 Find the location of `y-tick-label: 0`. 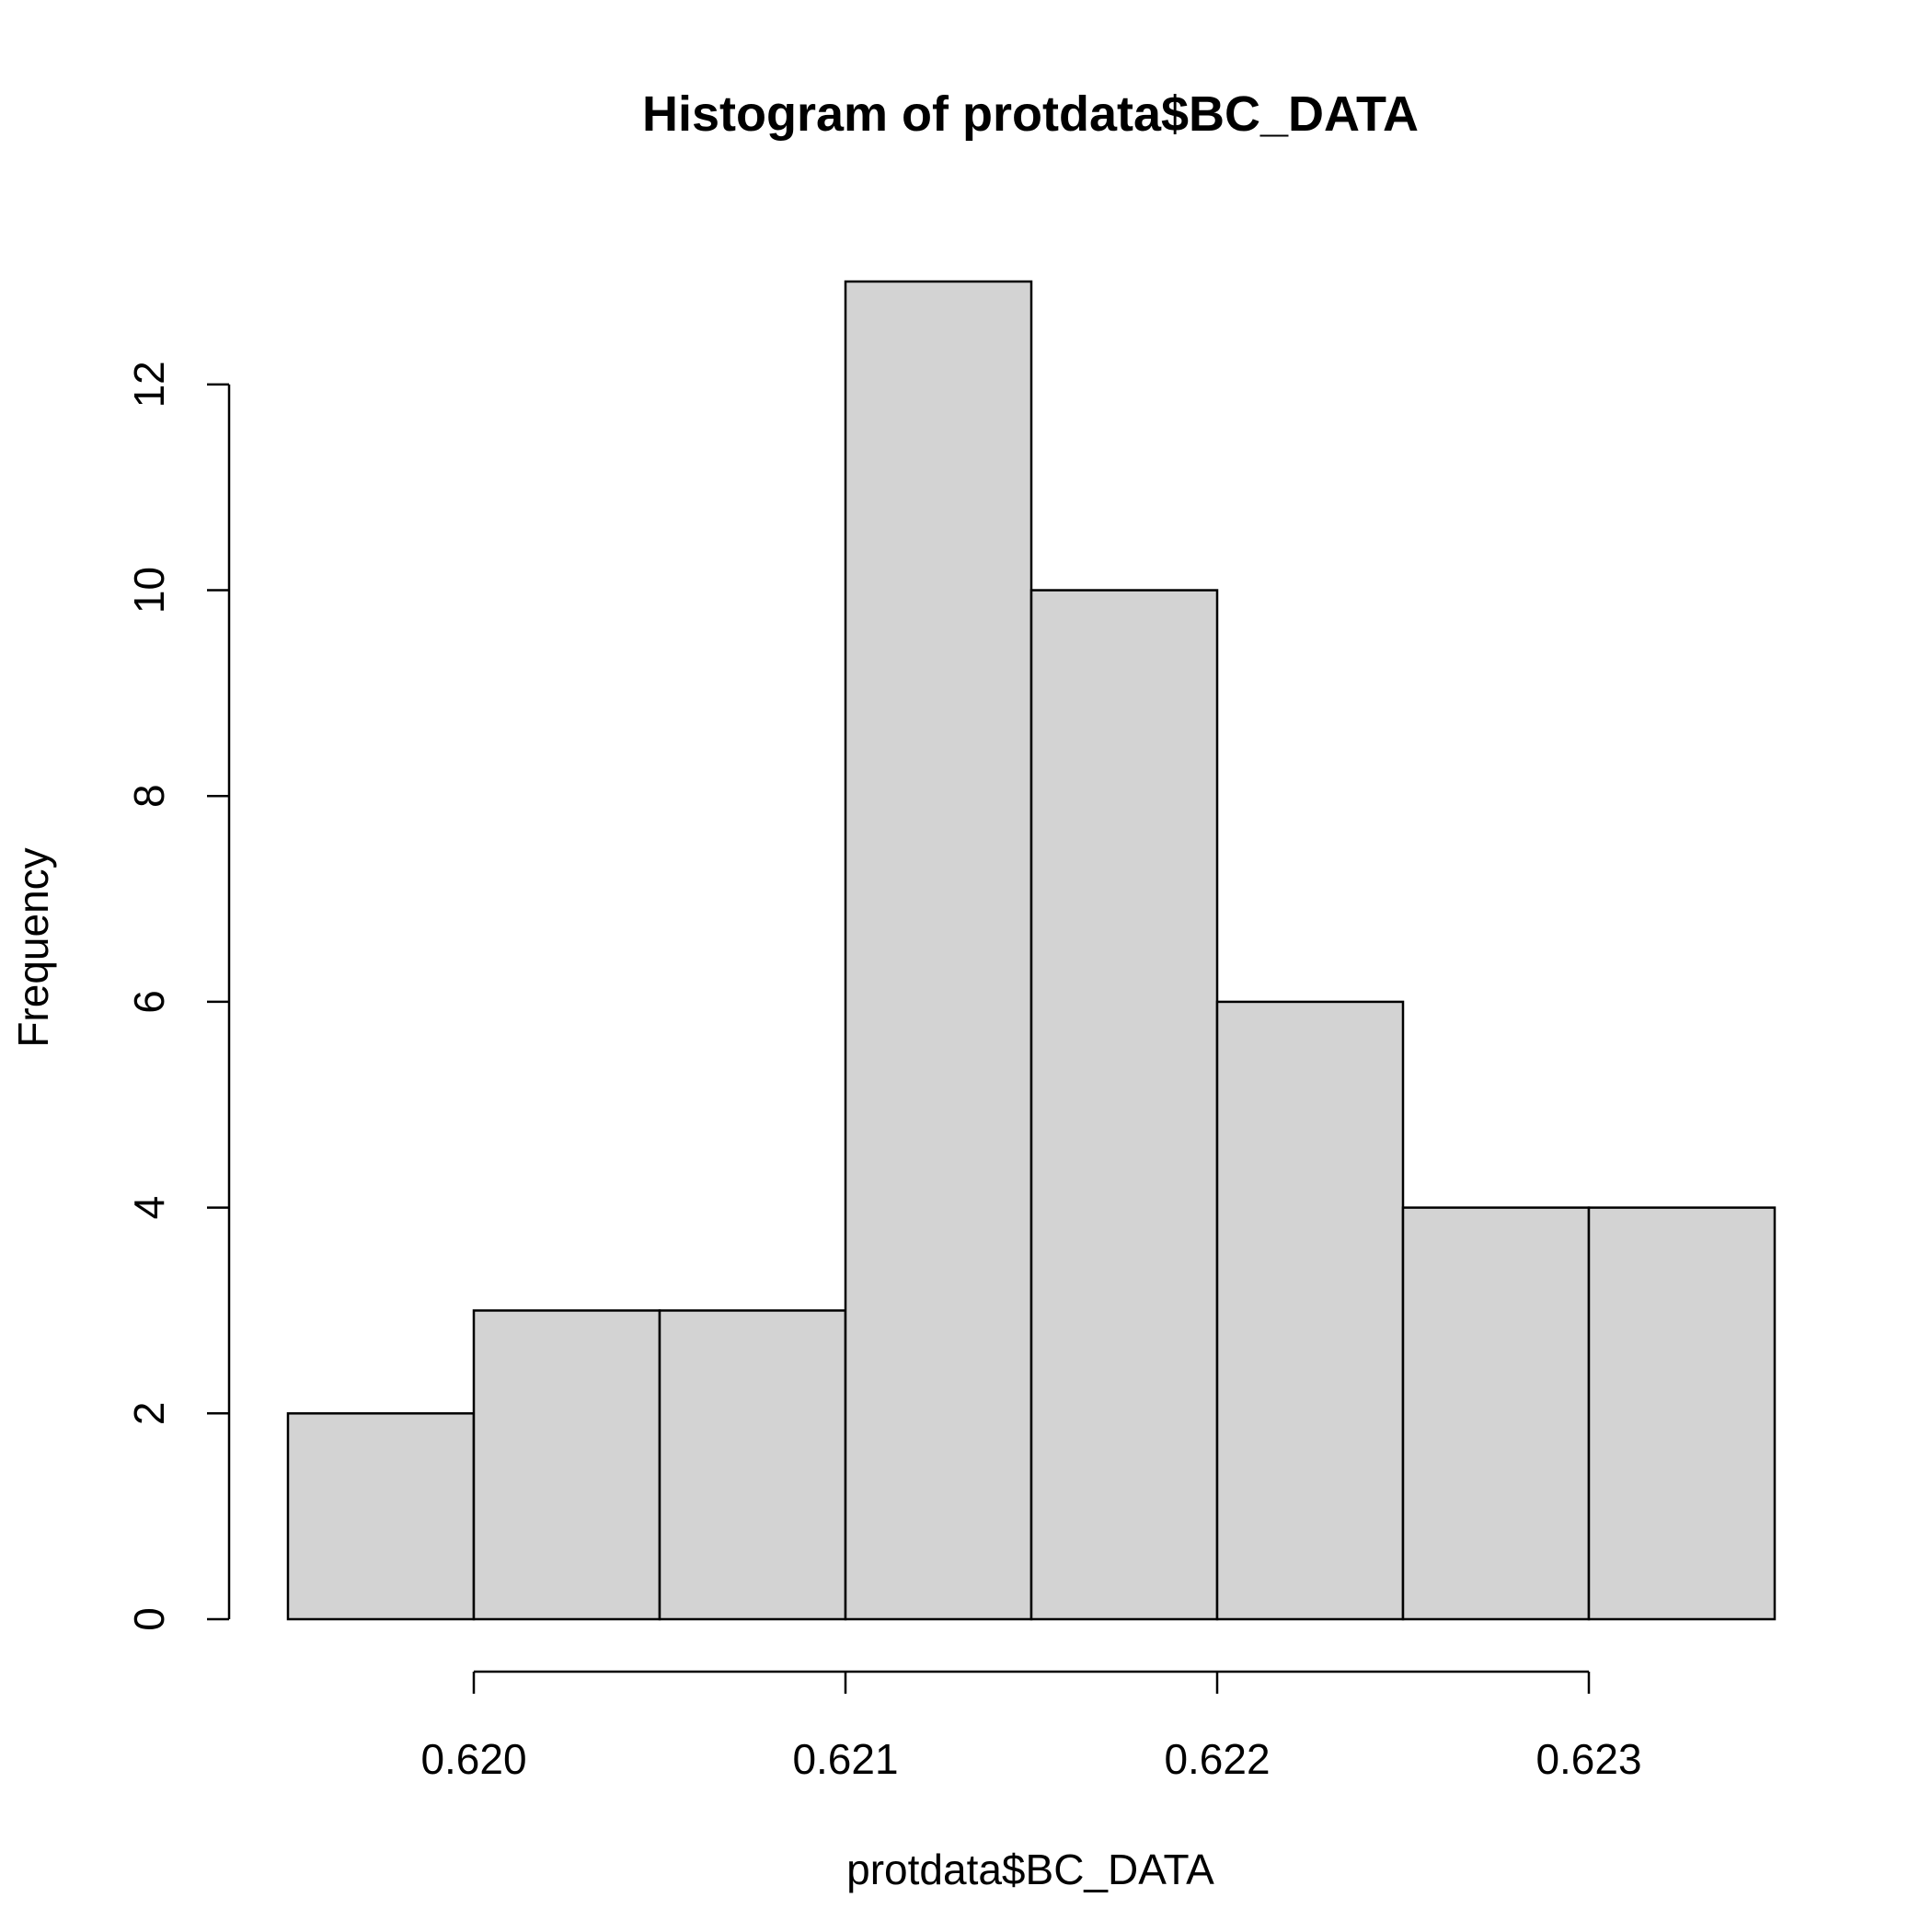

y-tick-label: 0 is located at coordinates (149, 1619).